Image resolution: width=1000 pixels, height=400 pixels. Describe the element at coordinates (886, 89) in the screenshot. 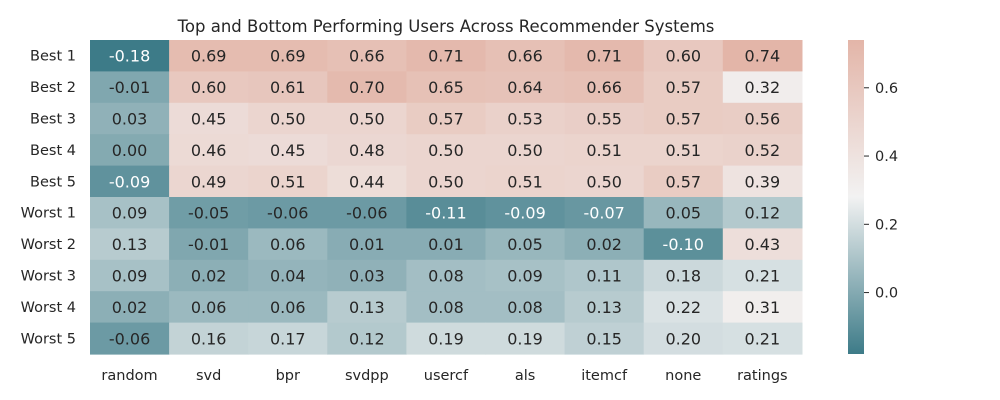

I see `colorbar-tick-label: 0.6` at that location.